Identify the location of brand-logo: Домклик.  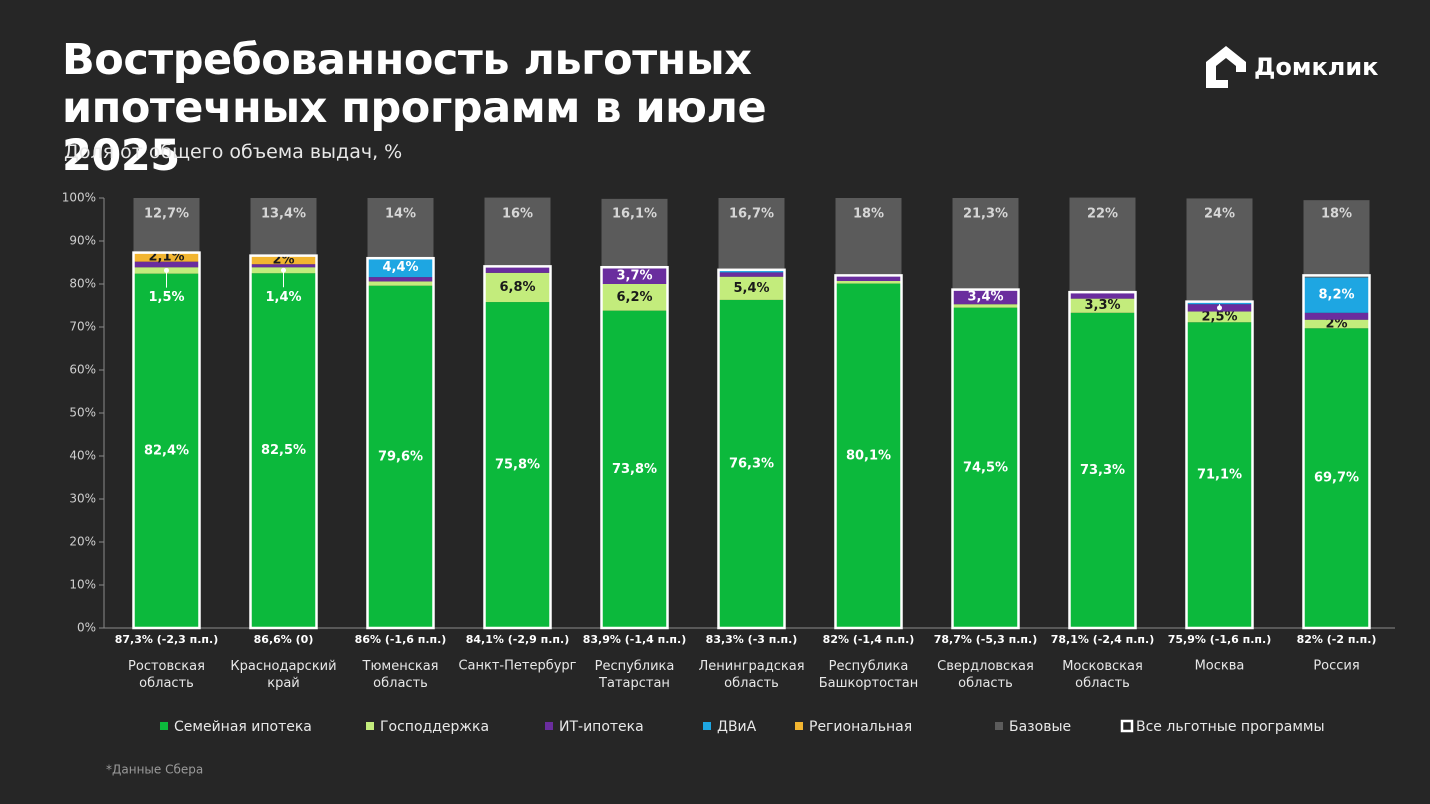
(1292, 67).